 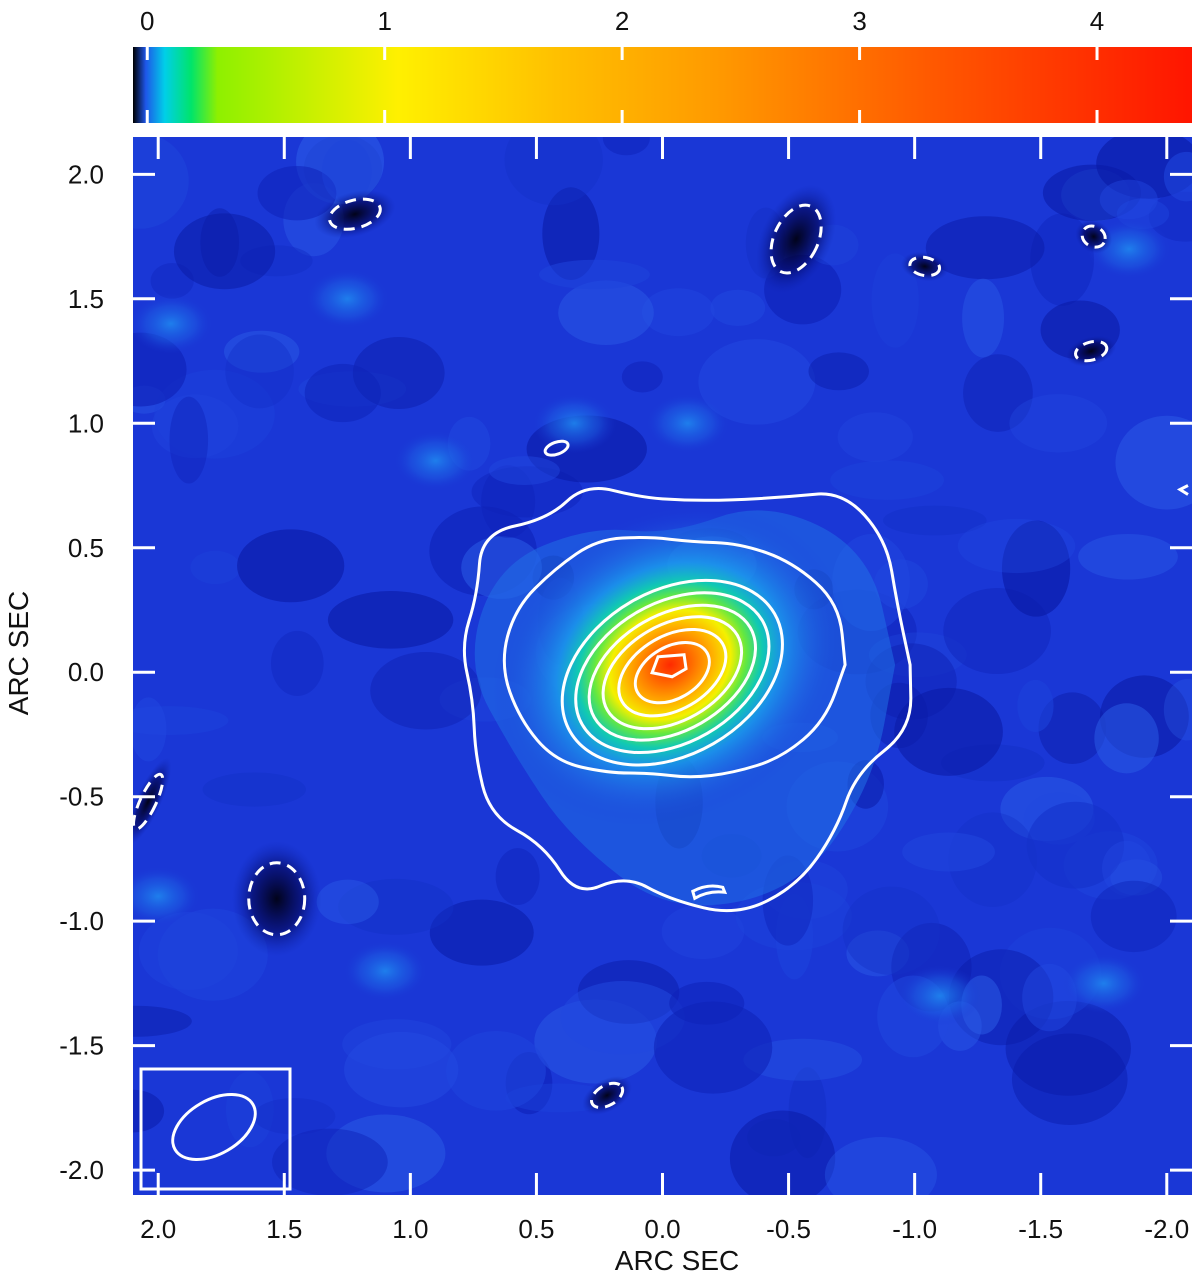 I want to click on colorbar-tick-label: 2, so click(x=622, y=21).